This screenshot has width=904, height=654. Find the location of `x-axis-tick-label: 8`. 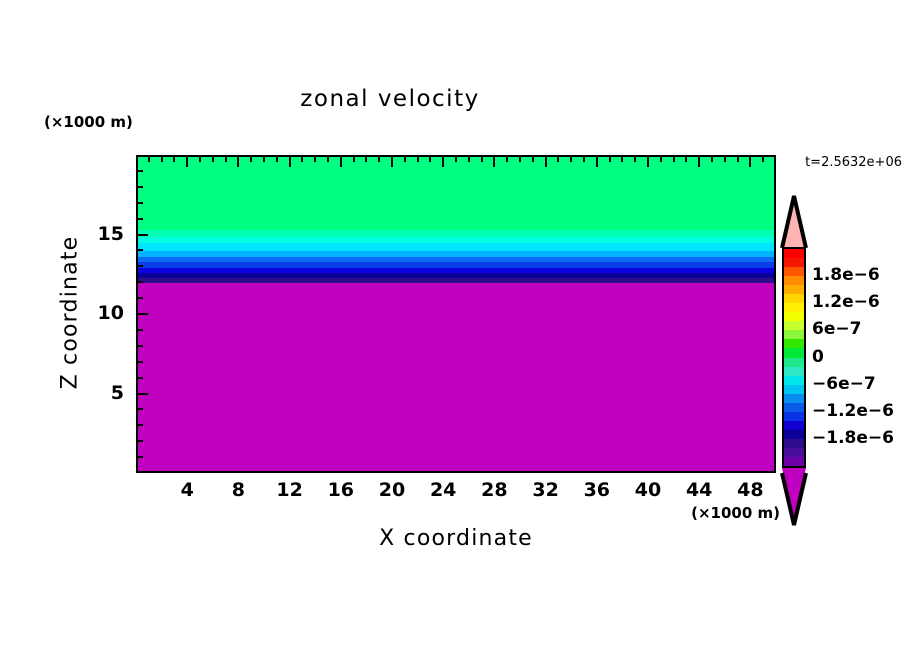

x-axis-tick-label: 8 is located at coordinates (238, 490).